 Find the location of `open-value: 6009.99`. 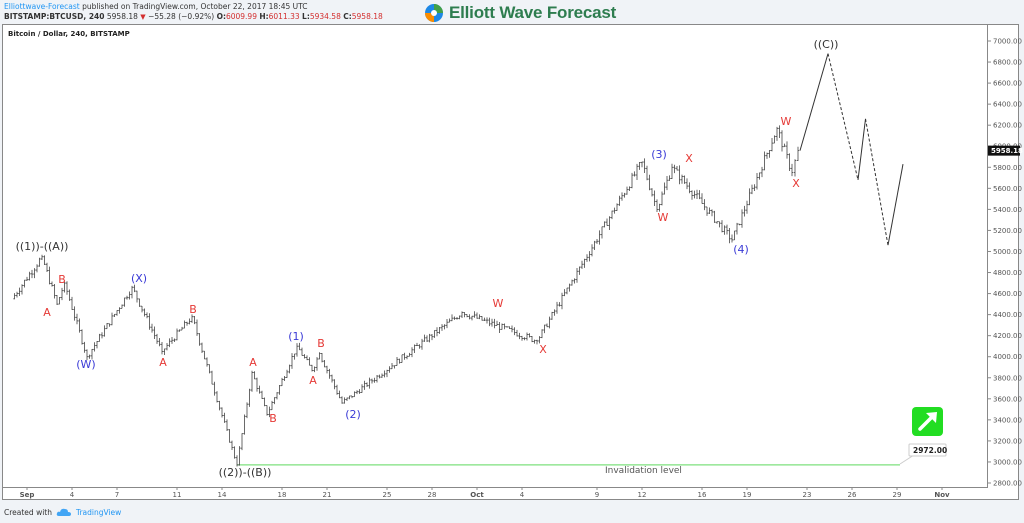

open-value: 6009.99 is located at coordinates (241, 16).